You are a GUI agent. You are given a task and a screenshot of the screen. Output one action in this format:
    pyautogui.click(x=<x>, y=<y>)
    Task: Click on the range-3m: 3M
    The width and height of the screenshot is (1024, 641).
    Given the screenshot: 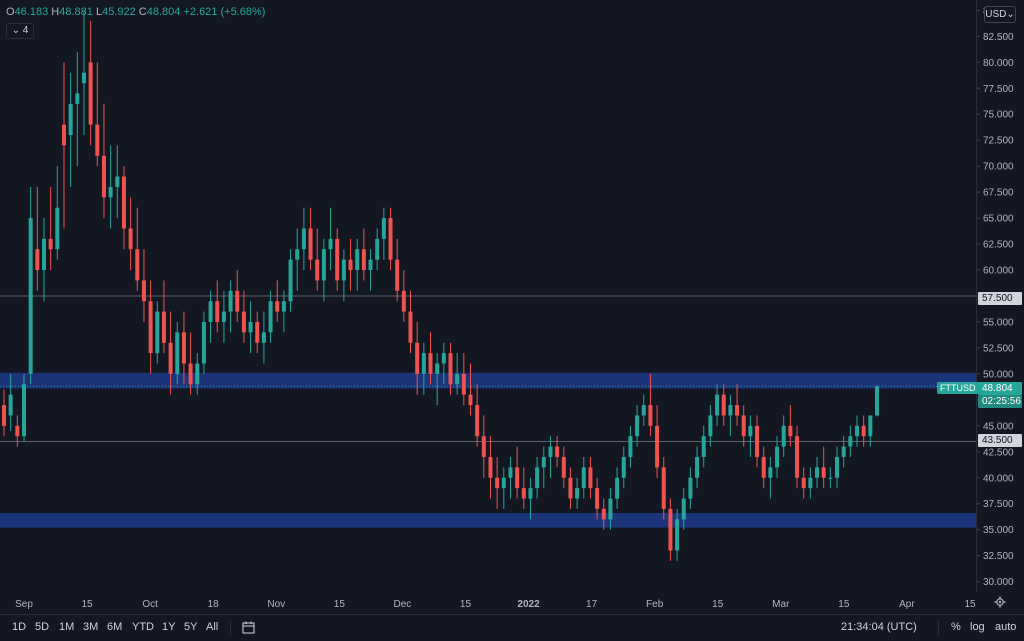 What is the action you would take?
    pyautogui.click(x=91, y=627)
    